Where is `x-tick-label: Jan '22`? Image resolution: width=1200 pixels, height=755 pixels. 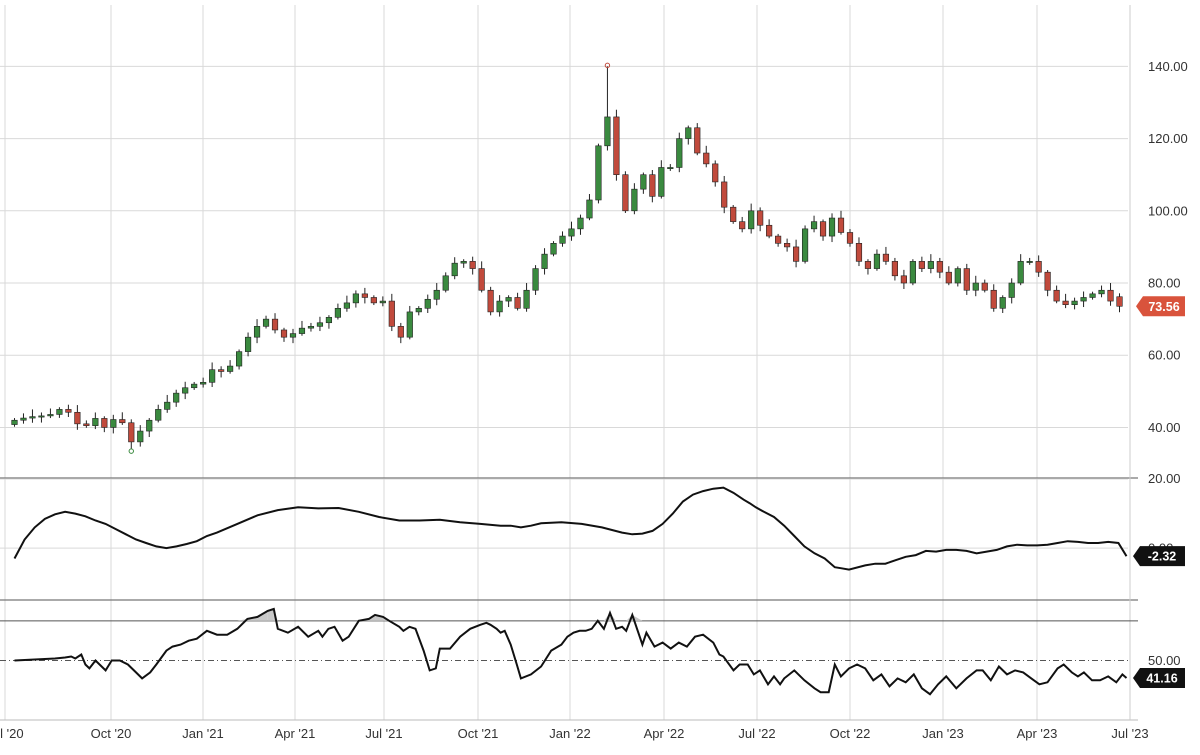
x-tick-label: Jan '22 is located at coordinates (570, 733).